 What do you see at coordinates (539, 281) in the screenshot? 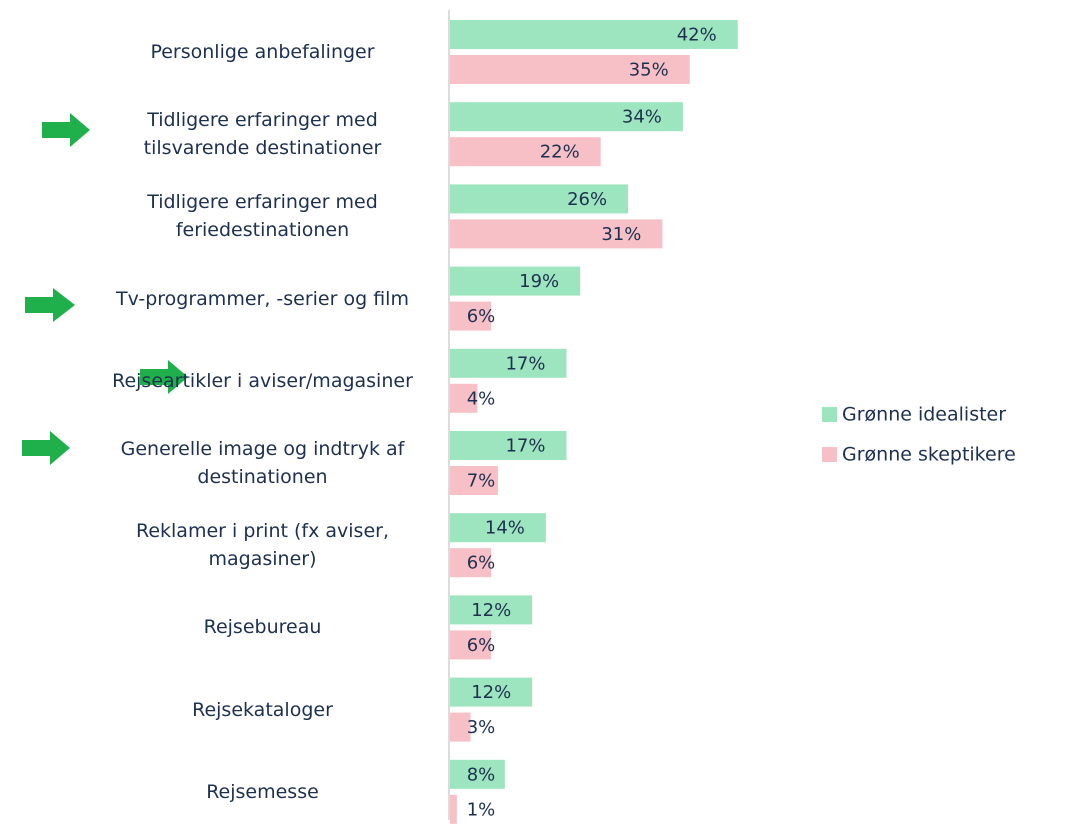
I see `value-label: 19%` at bounding box center [539, 281].